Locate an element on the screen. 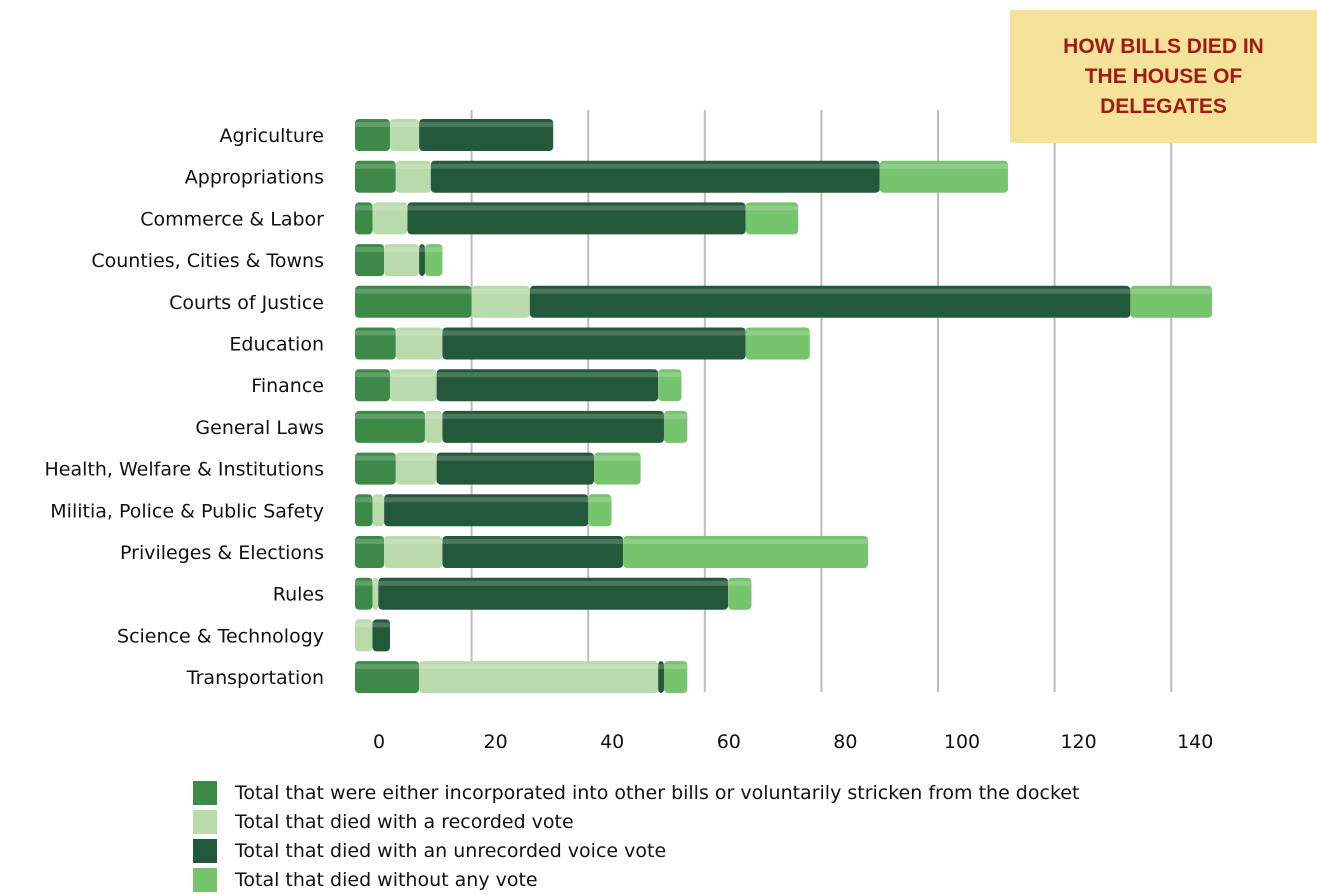 Image resolution: width=1317 pixels, height=895 pixels. x-tick-label: 140 is located at coordinates (1195, 742).